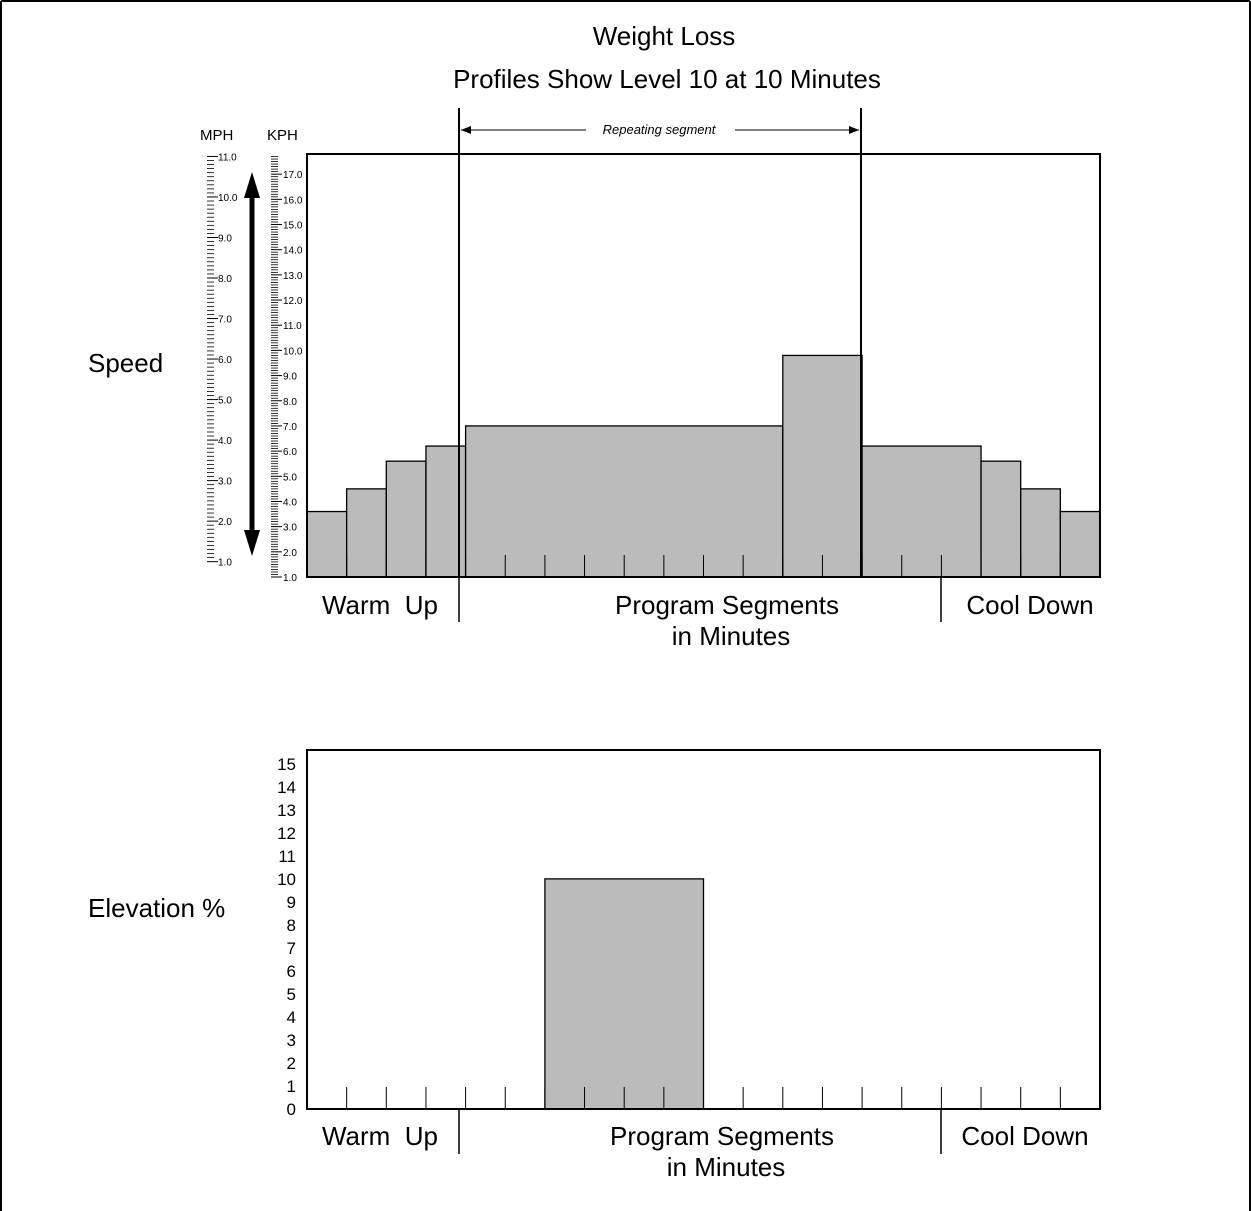 The width and height of the screenshot is (1251, 1211). I want to click on kph-tick-label: 16.0, so click(293, 200).